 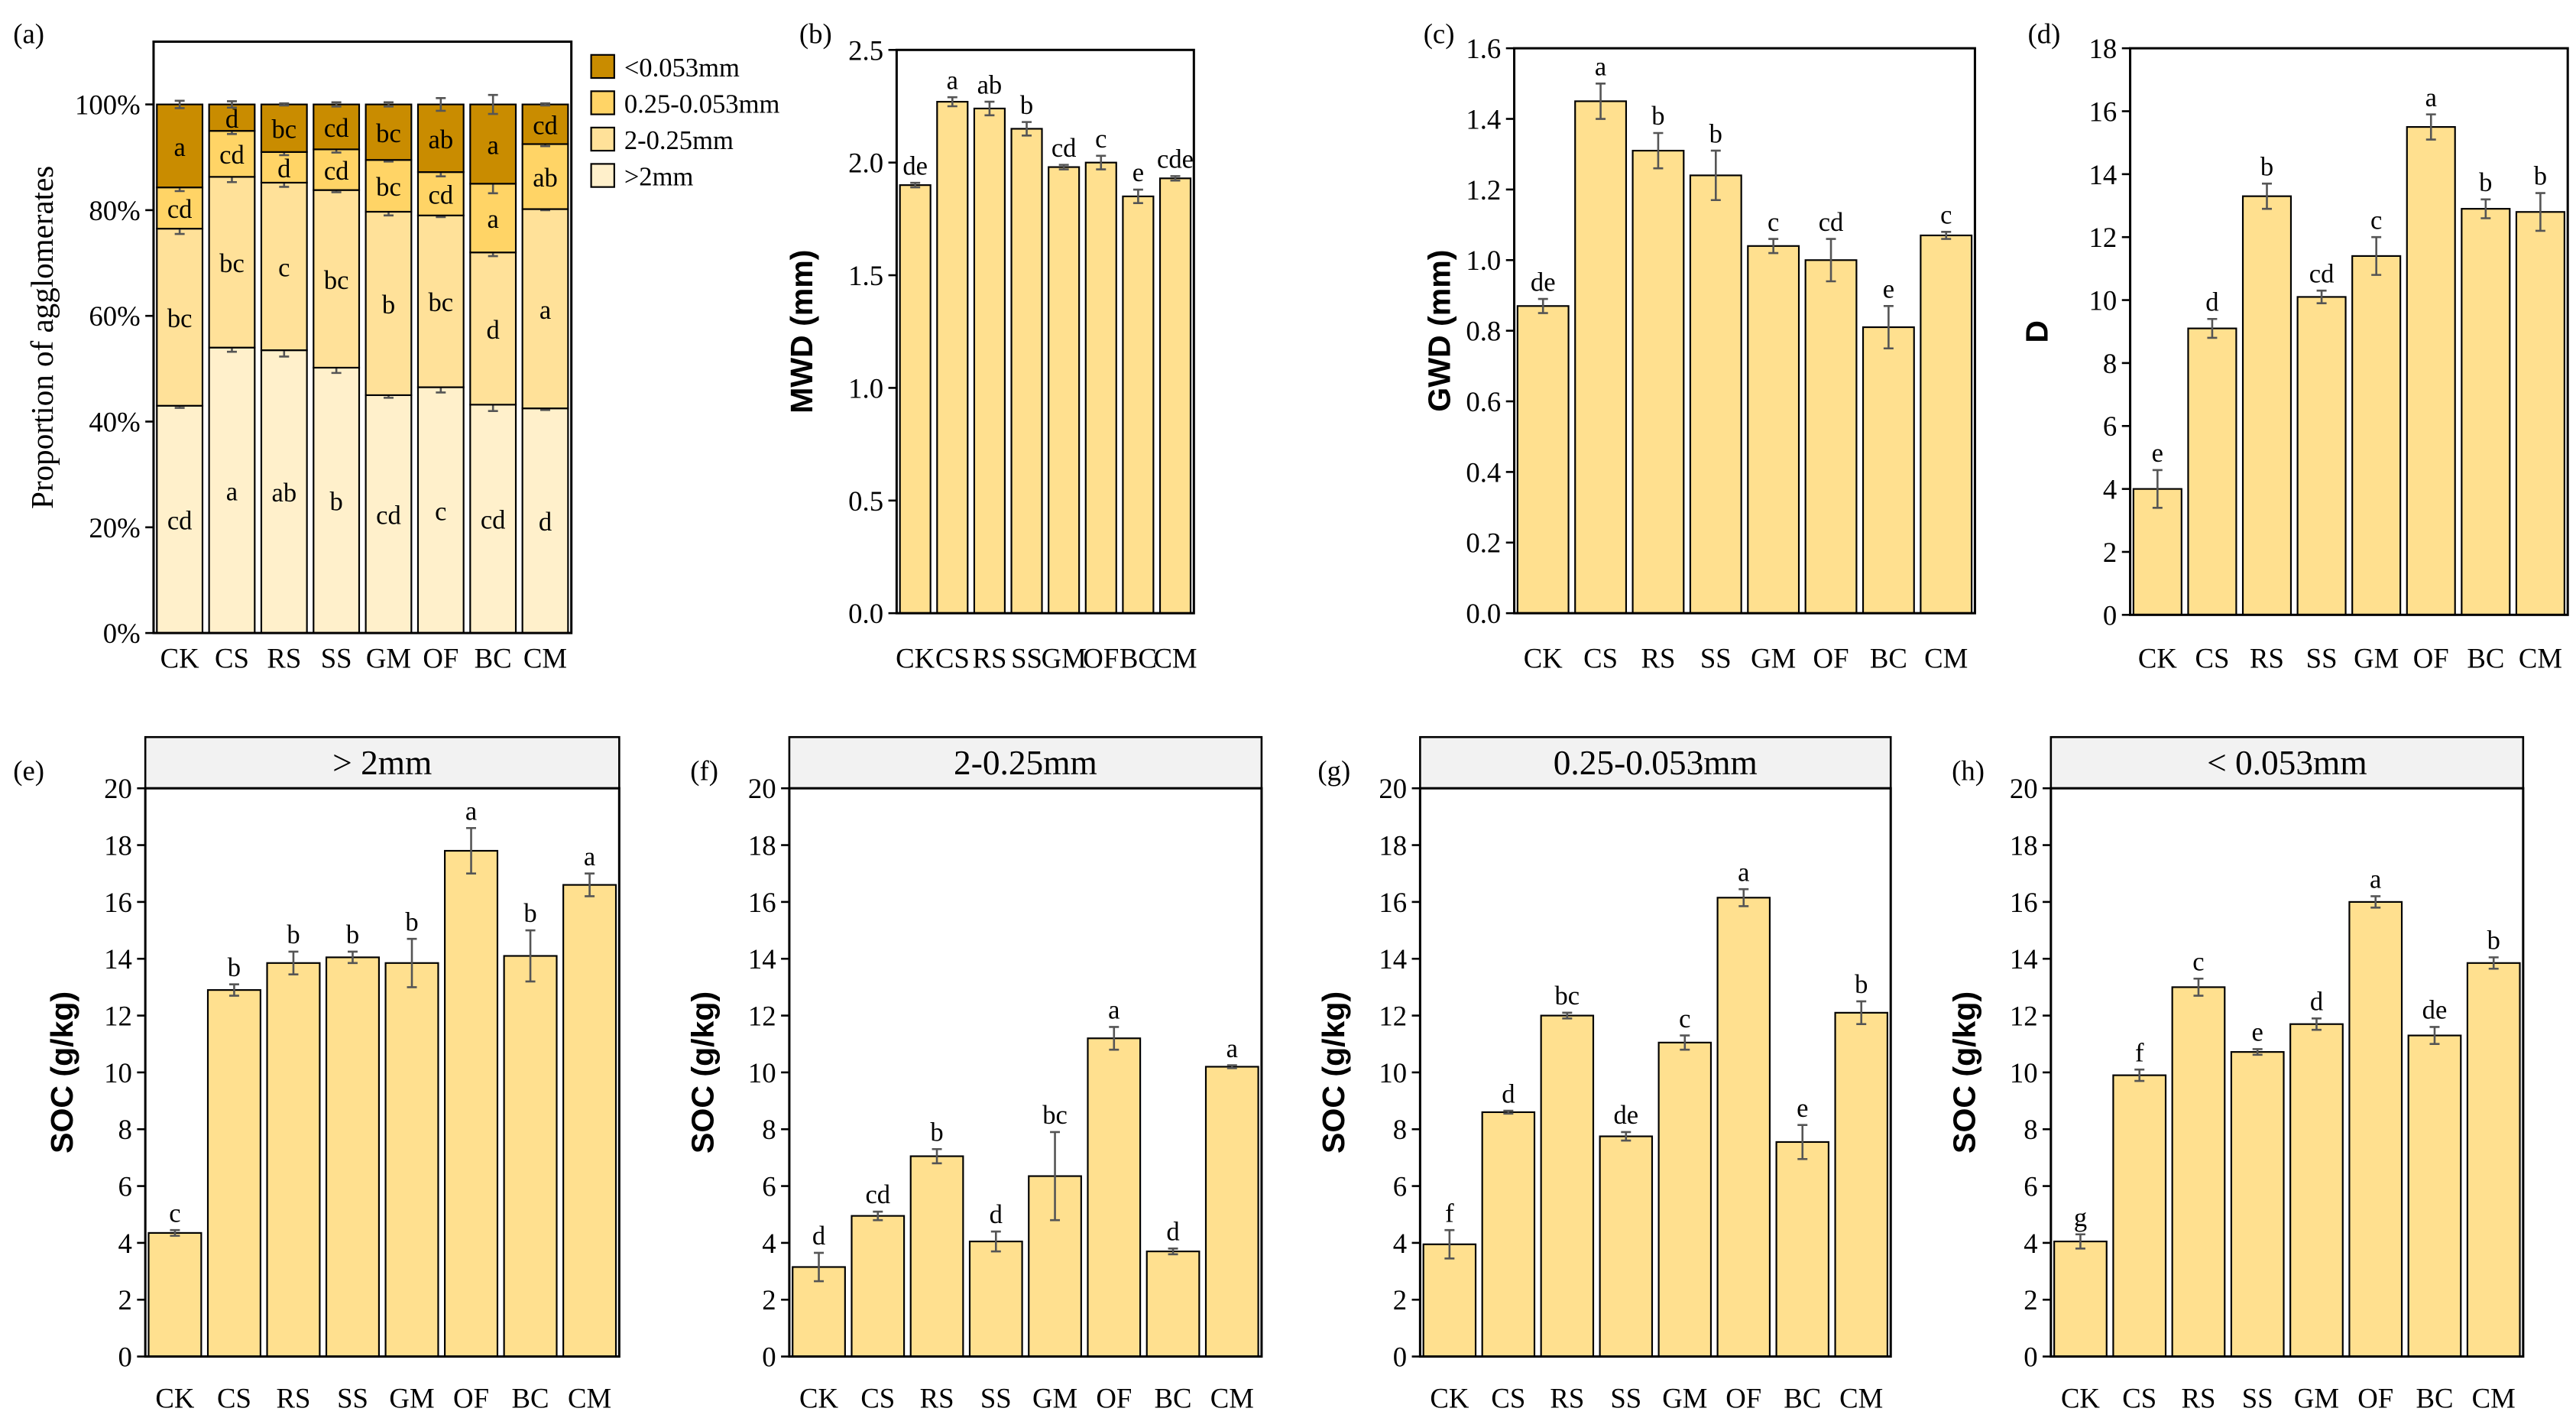 I want to click on significance-letter: cde, so click(x=1175, y=159).